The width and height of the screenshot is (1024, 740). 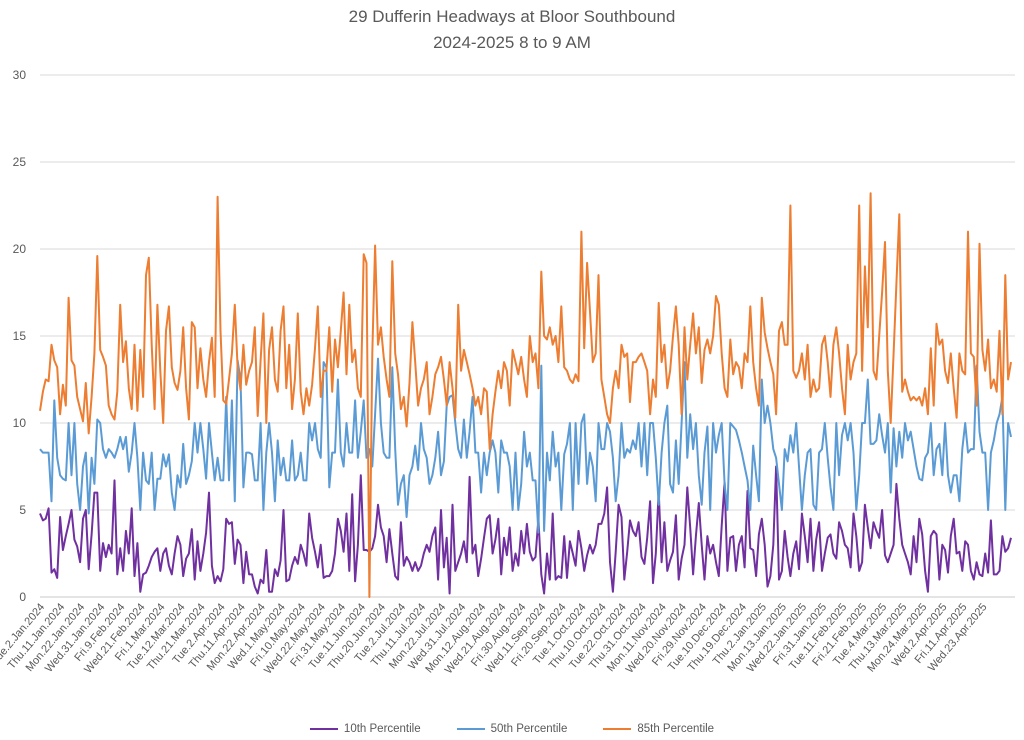 I want to click on y-tick-label: 30, so click(x=20, y=75).